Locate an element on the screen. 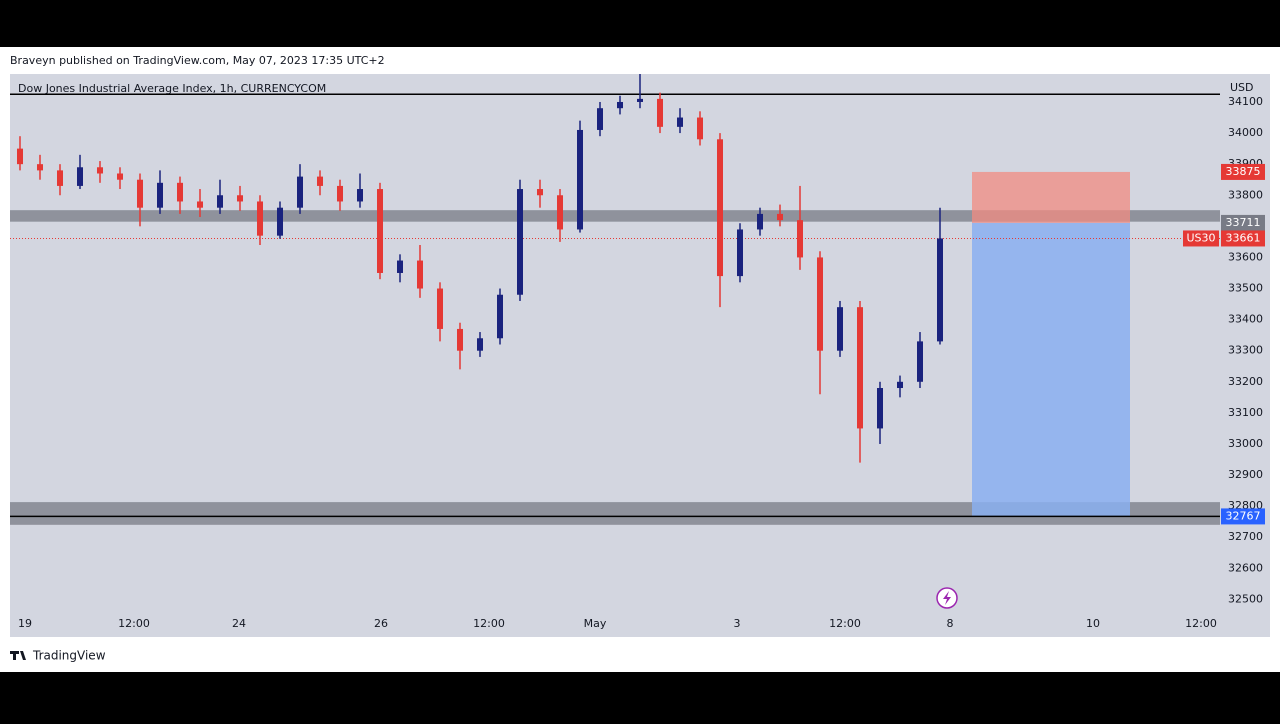 This screenshot has height=724, width=1280. y-tick-label: 34000 is located at coordinates (1245, 132).